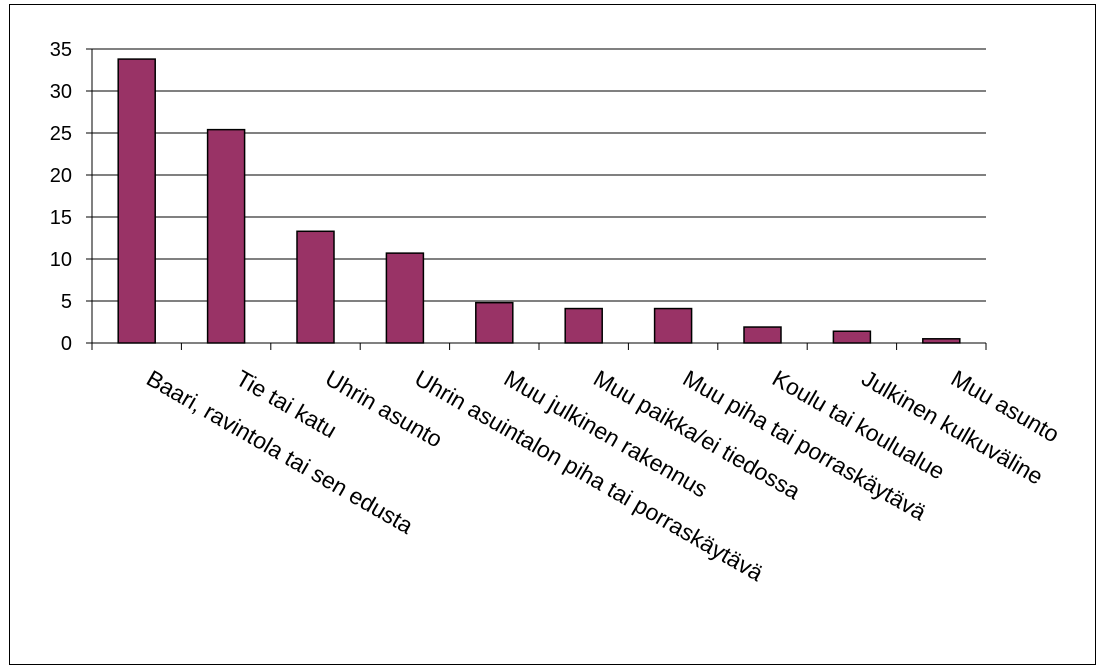 The image size is (1097, 666). I want to click on y-tick-label: 20, so click(61, 176).